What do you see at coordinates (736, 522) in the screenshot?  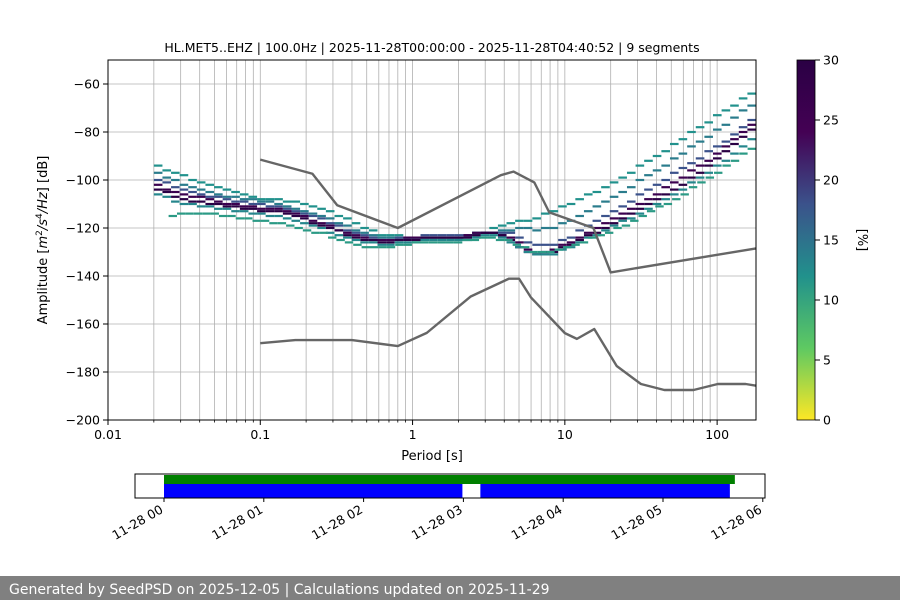 I see `timeline-tick-label: 11-28 06` at bounding box center [736, 522].